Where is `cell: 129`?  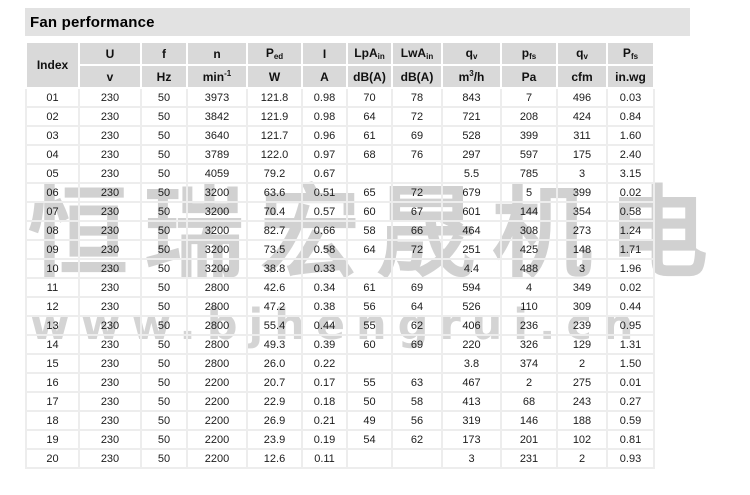
cell: 129 is located at coordinates (582, 344).